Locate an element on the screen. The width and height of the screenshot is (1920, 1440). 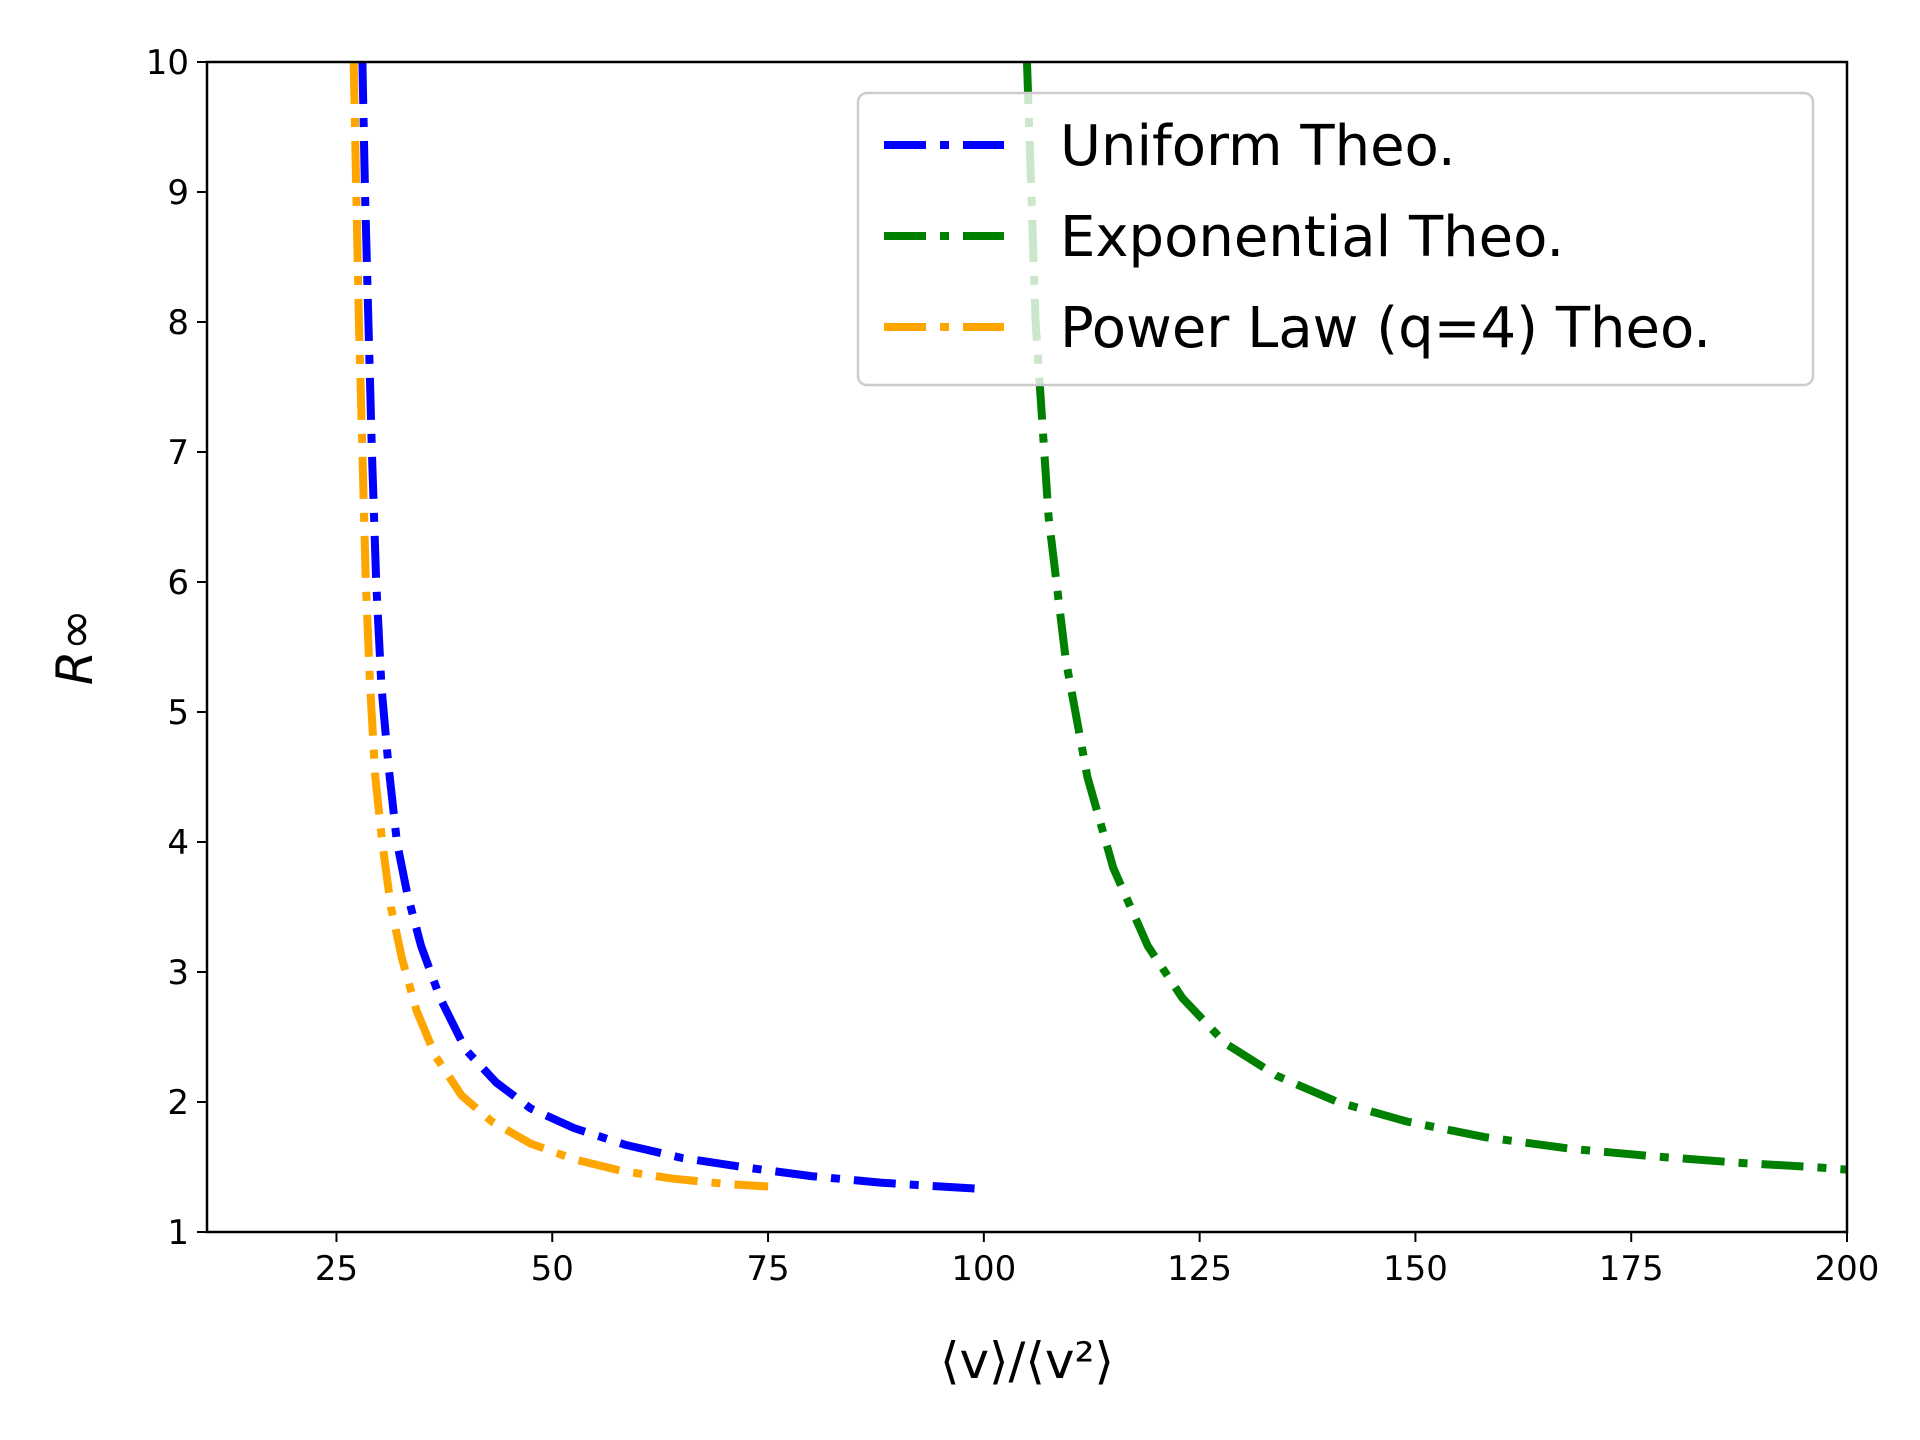
x-tick-label: 175 is located at coordinates (1631, 1269).